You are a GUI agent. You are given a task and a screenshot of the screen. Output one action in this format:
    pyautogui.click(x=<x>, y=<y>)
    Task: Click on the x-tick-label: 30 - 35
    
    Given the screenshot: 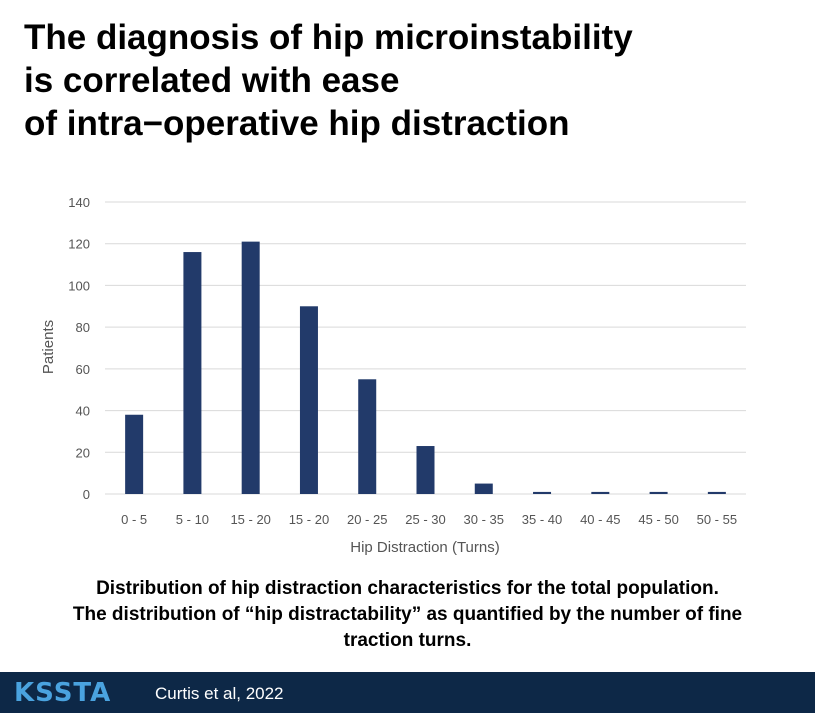 What is the action you would take?
    pyautogui.click(x=484, y=519)
    